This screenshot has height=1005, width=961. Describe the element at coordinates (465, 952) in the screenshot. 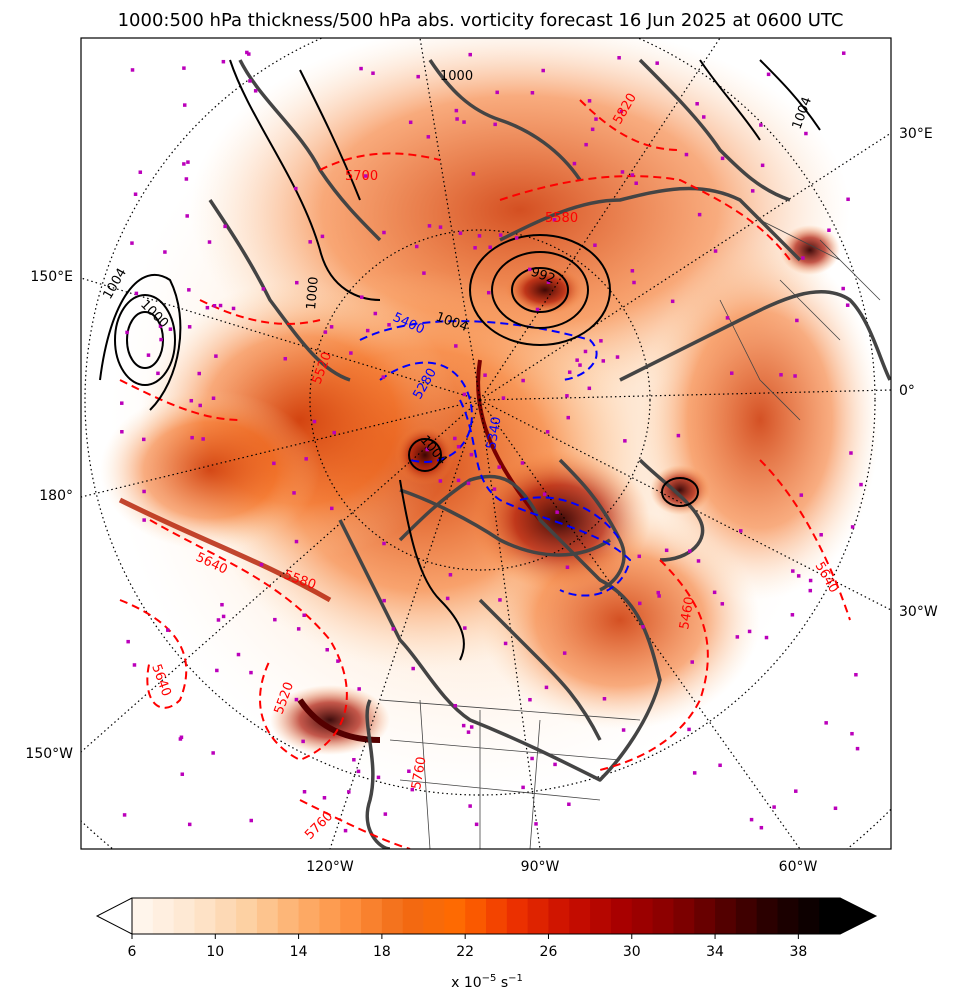

I see `colorbar-tick-label: 22` at that location.